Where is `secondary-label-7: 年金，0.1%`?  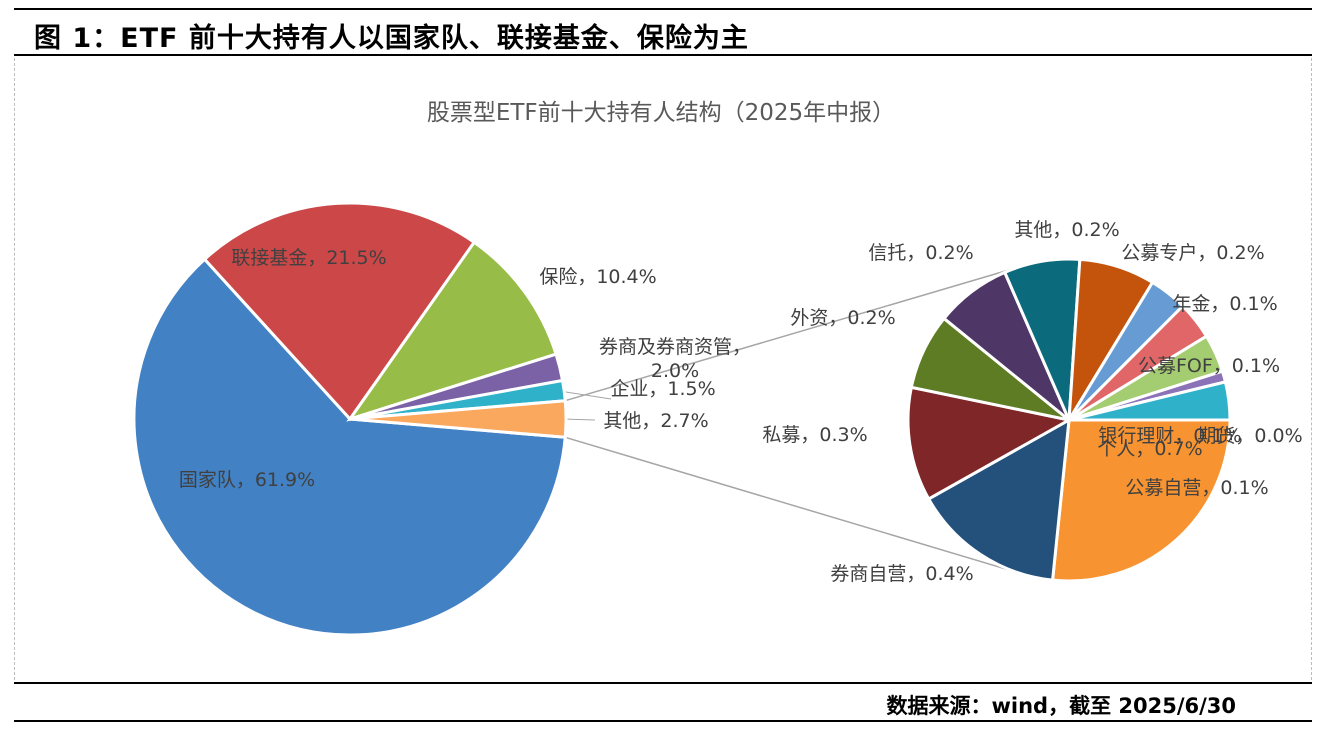 secondary-label-7: 年金，0.1% is located at coordinates (1224, 304).